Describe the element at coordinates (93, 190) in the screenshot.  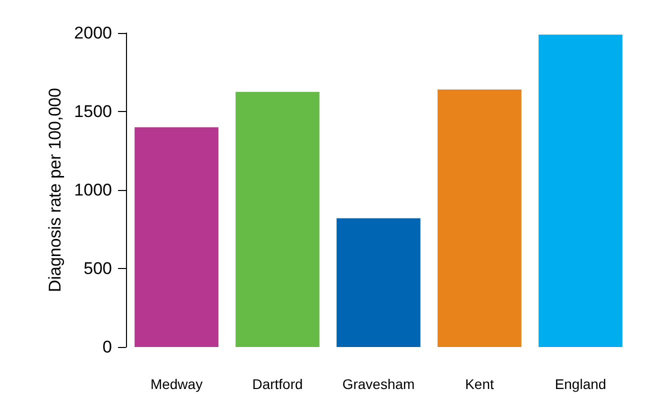
I see `y-tick-label: 1000` at that location.